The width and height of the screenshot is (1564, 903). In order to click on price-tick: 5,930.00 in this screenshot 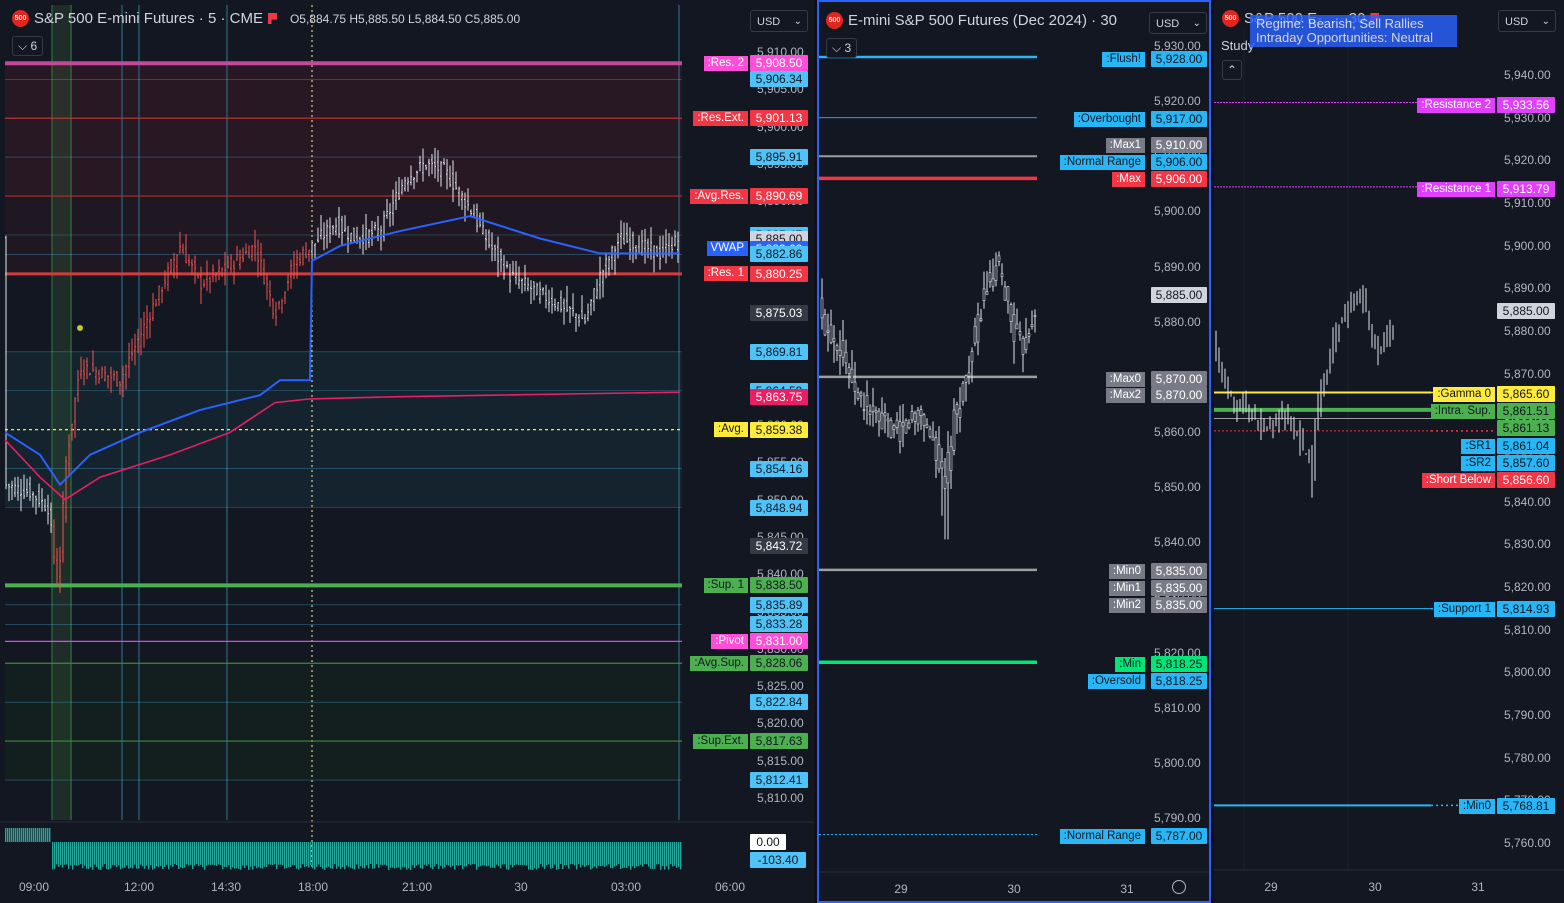, I will do `click(1527, 117)`.